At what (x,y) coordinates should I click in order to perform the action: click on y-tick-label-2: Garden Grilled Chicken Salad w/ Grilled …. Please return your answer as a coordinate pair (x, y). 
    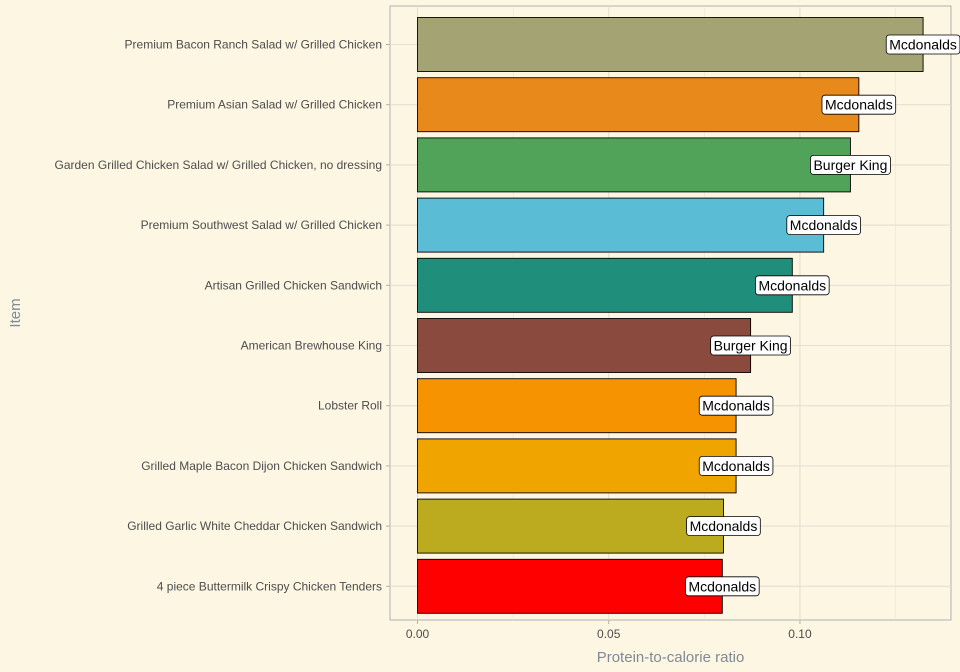
    Looking at the image, I should click on (219, 165).